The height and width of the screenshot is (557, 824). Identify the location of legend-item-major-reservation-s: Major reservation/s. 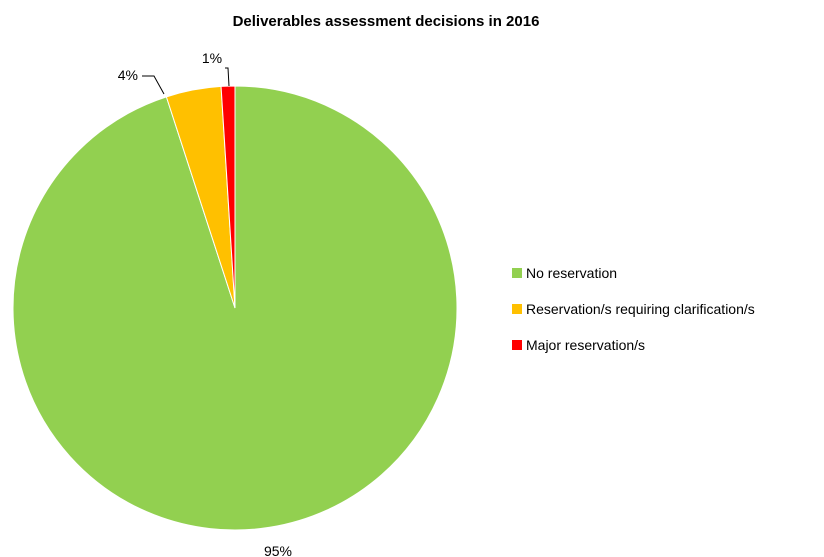
(578, 345).